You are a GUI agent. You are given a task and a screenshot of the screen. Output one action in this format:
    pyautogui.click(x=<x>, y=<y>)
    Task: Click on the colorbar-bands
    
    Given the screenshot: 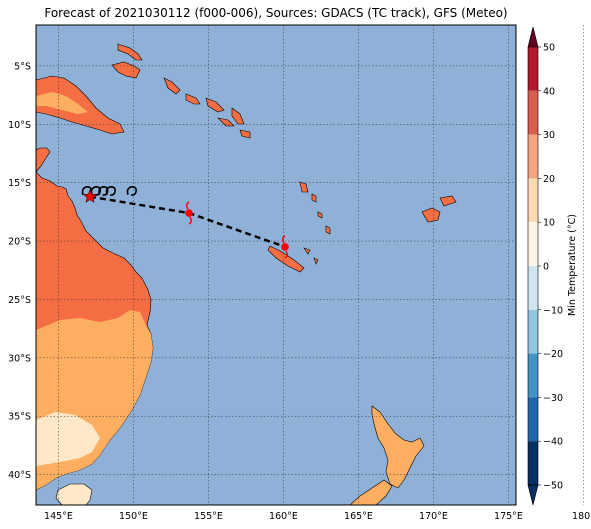 What is the action you would take?
    pyautogui.click(x=533, y=266)
    